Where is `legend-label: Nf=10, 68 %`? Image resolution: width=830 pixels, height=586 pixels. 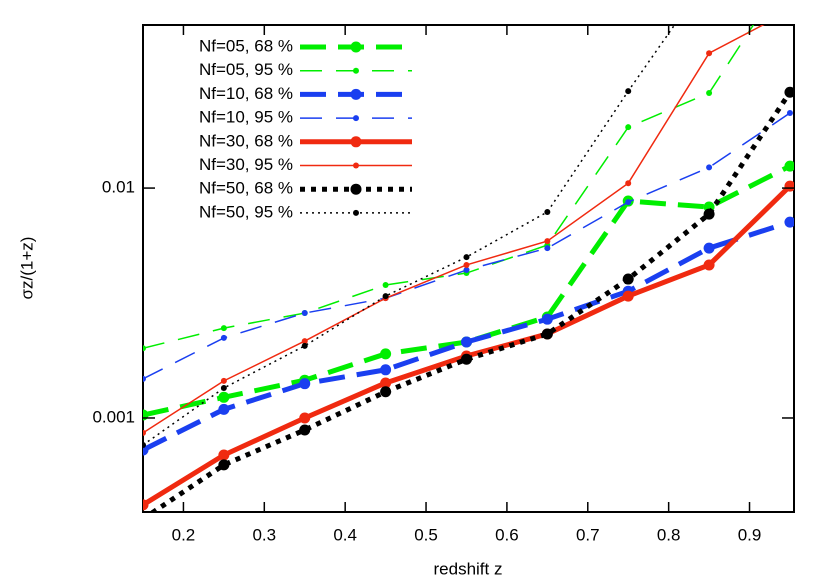 legend-label: Nf=10, 68 % is located at coordinates (246, 93).